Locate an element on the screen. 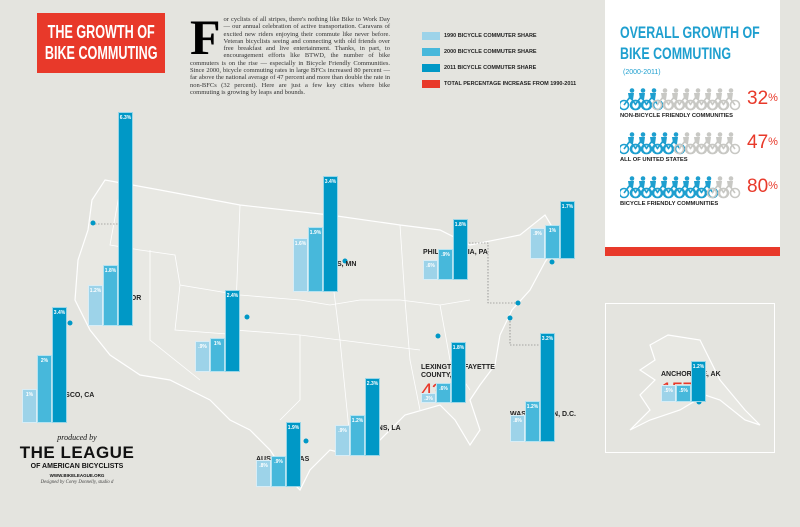  bar-1990: .5% is located at coordinates (668, 393).